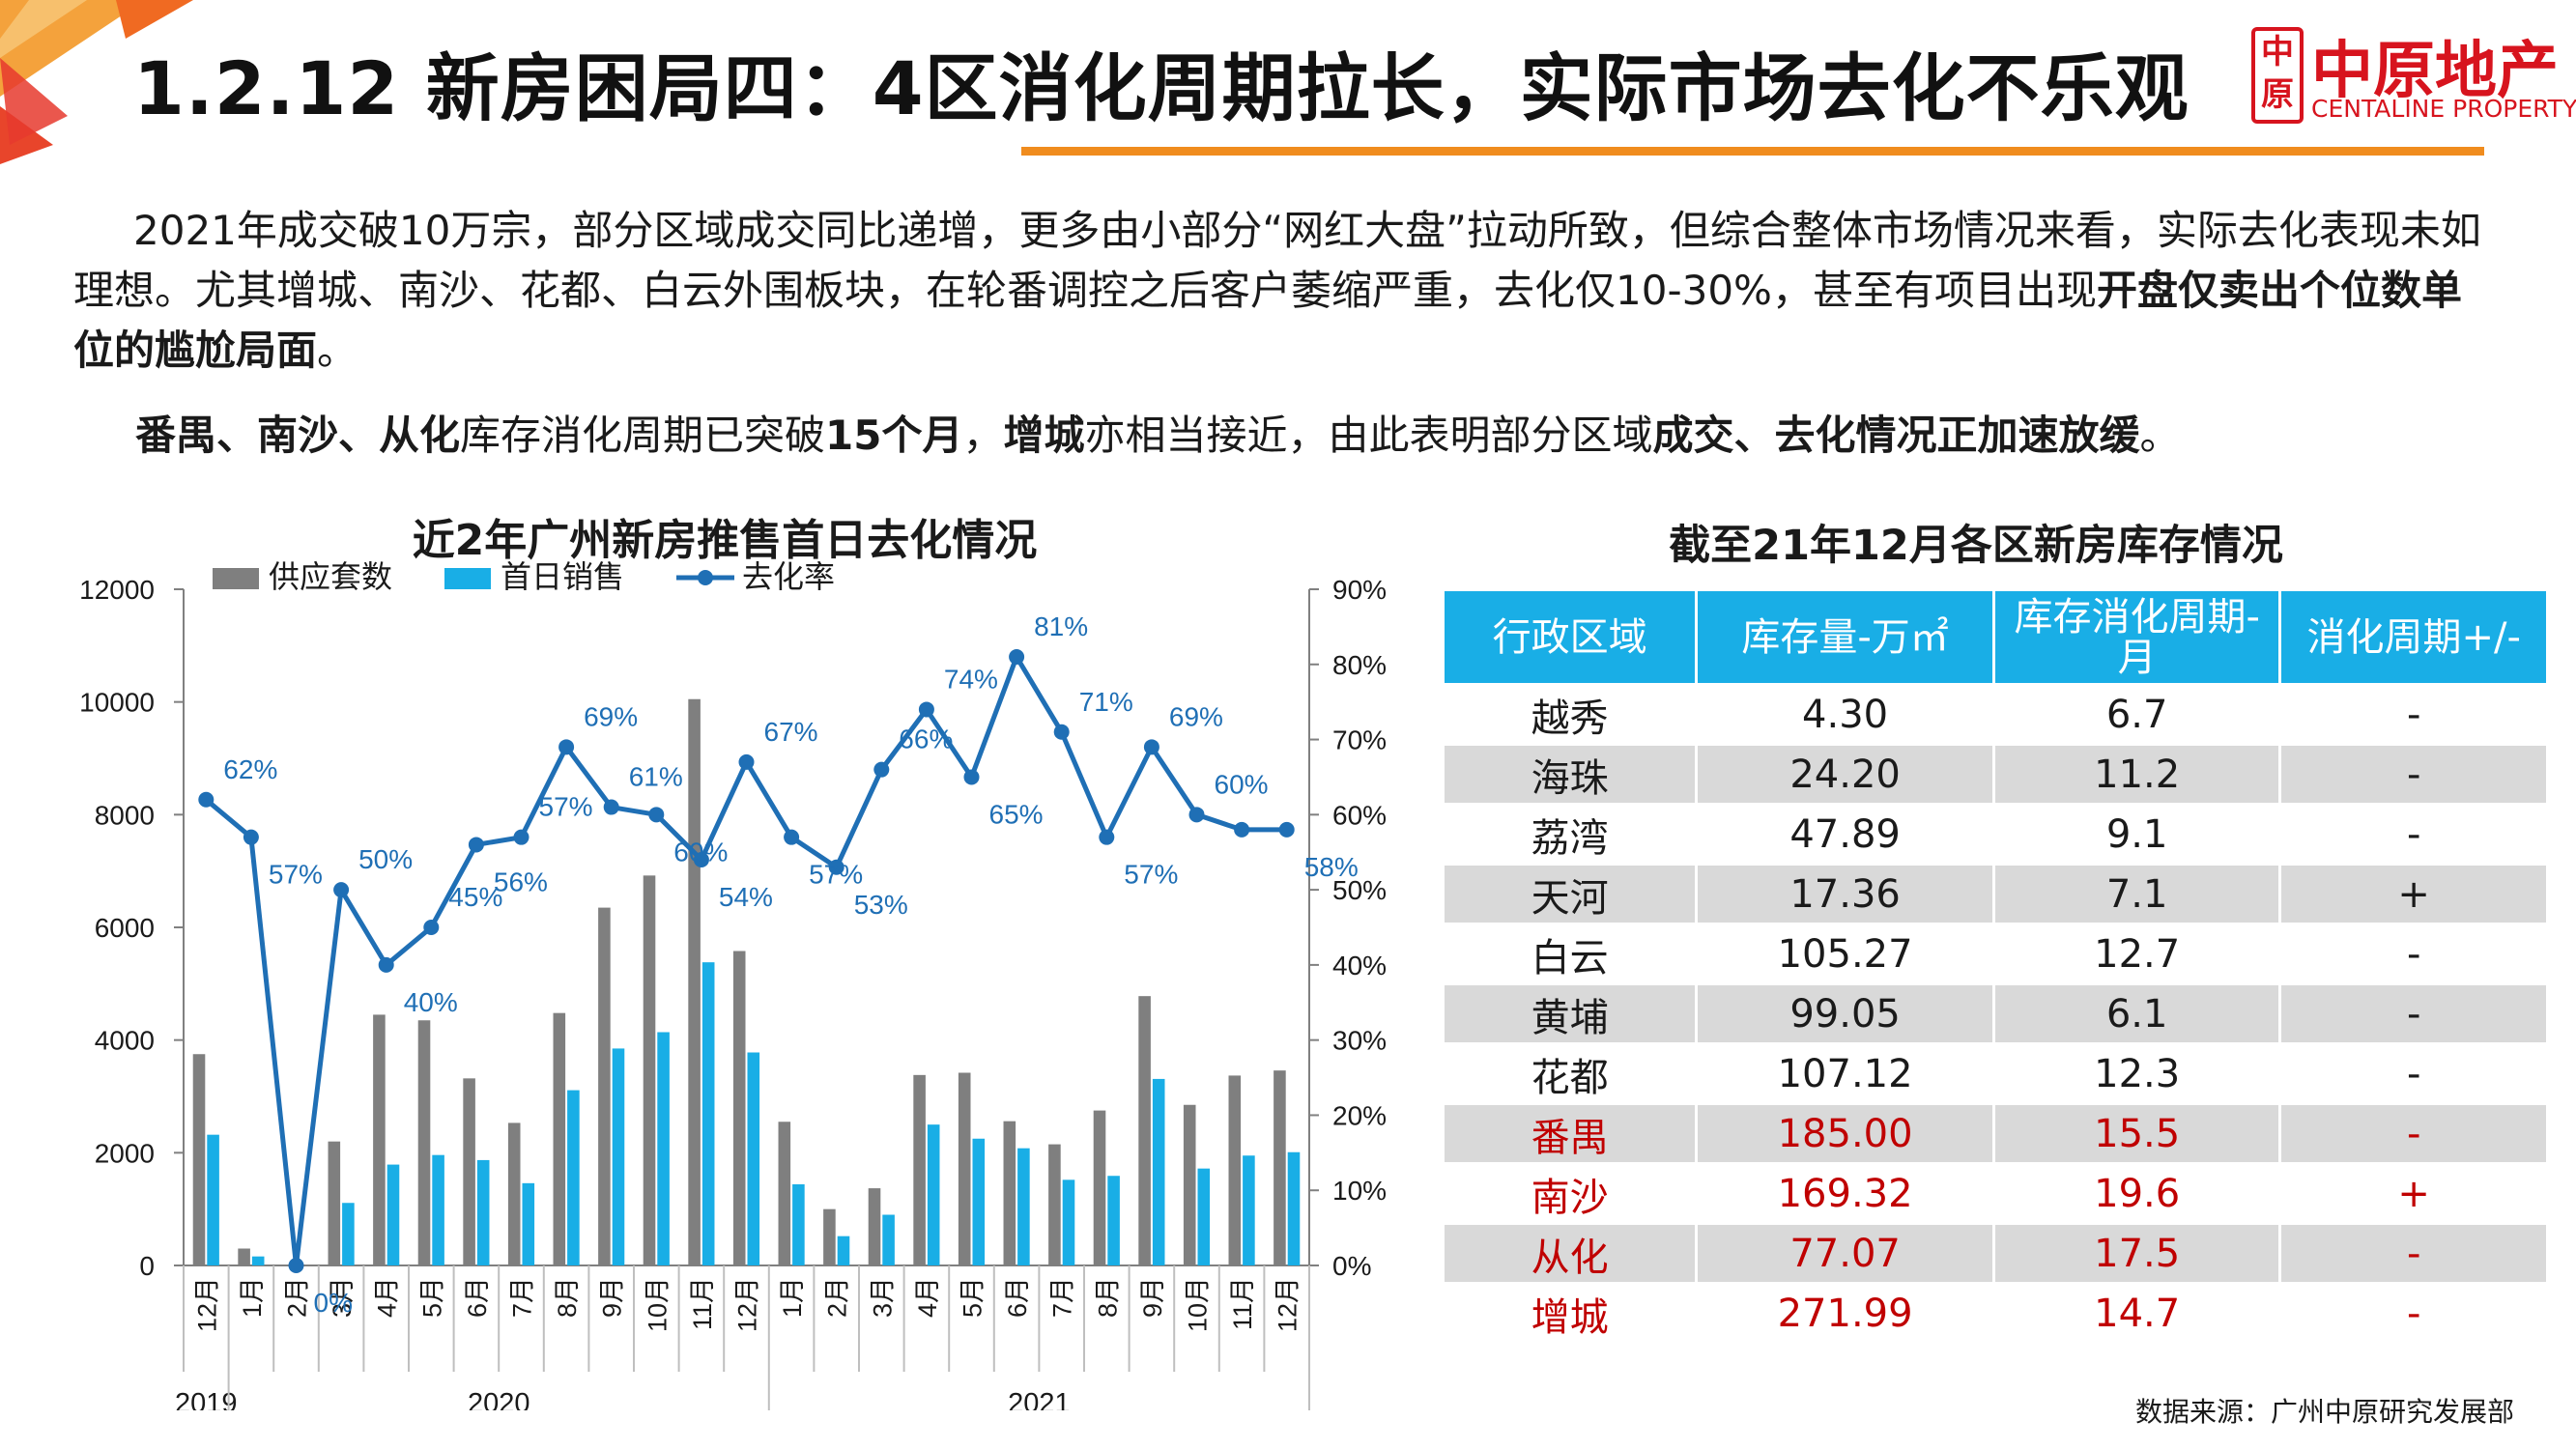  I want to click on decorative-corner-shapes, so click(97, 82).